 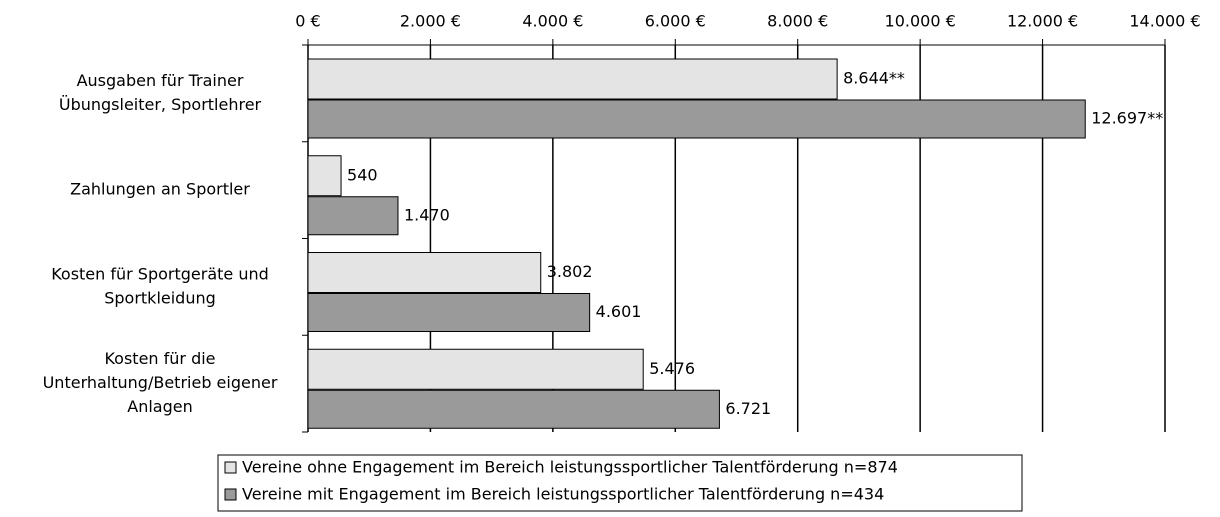 I want to click on x-tick-label: 4.000 €, so click(x=552, y=21).